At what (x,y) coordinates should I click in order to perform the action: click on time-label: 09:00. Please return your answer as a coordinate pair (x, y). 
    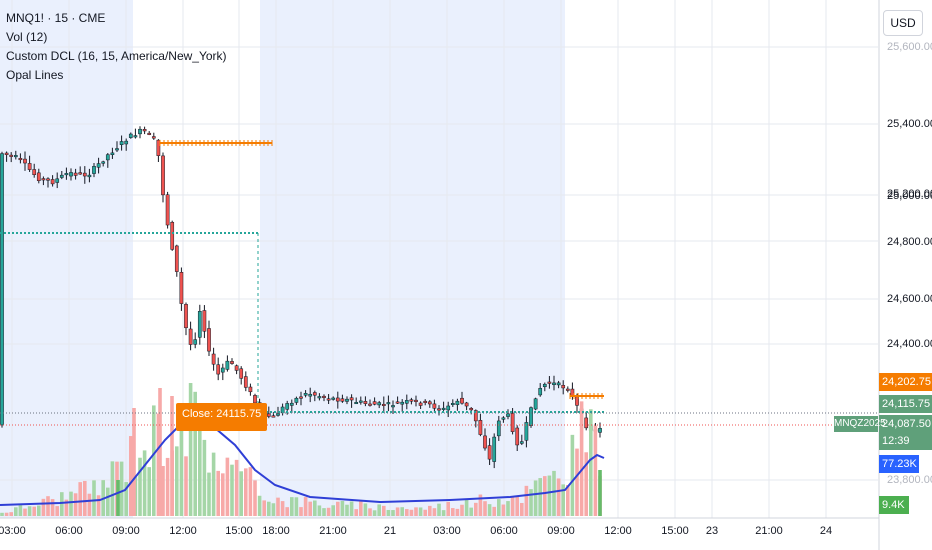
    Looking at the image, I should click on (561, 531).